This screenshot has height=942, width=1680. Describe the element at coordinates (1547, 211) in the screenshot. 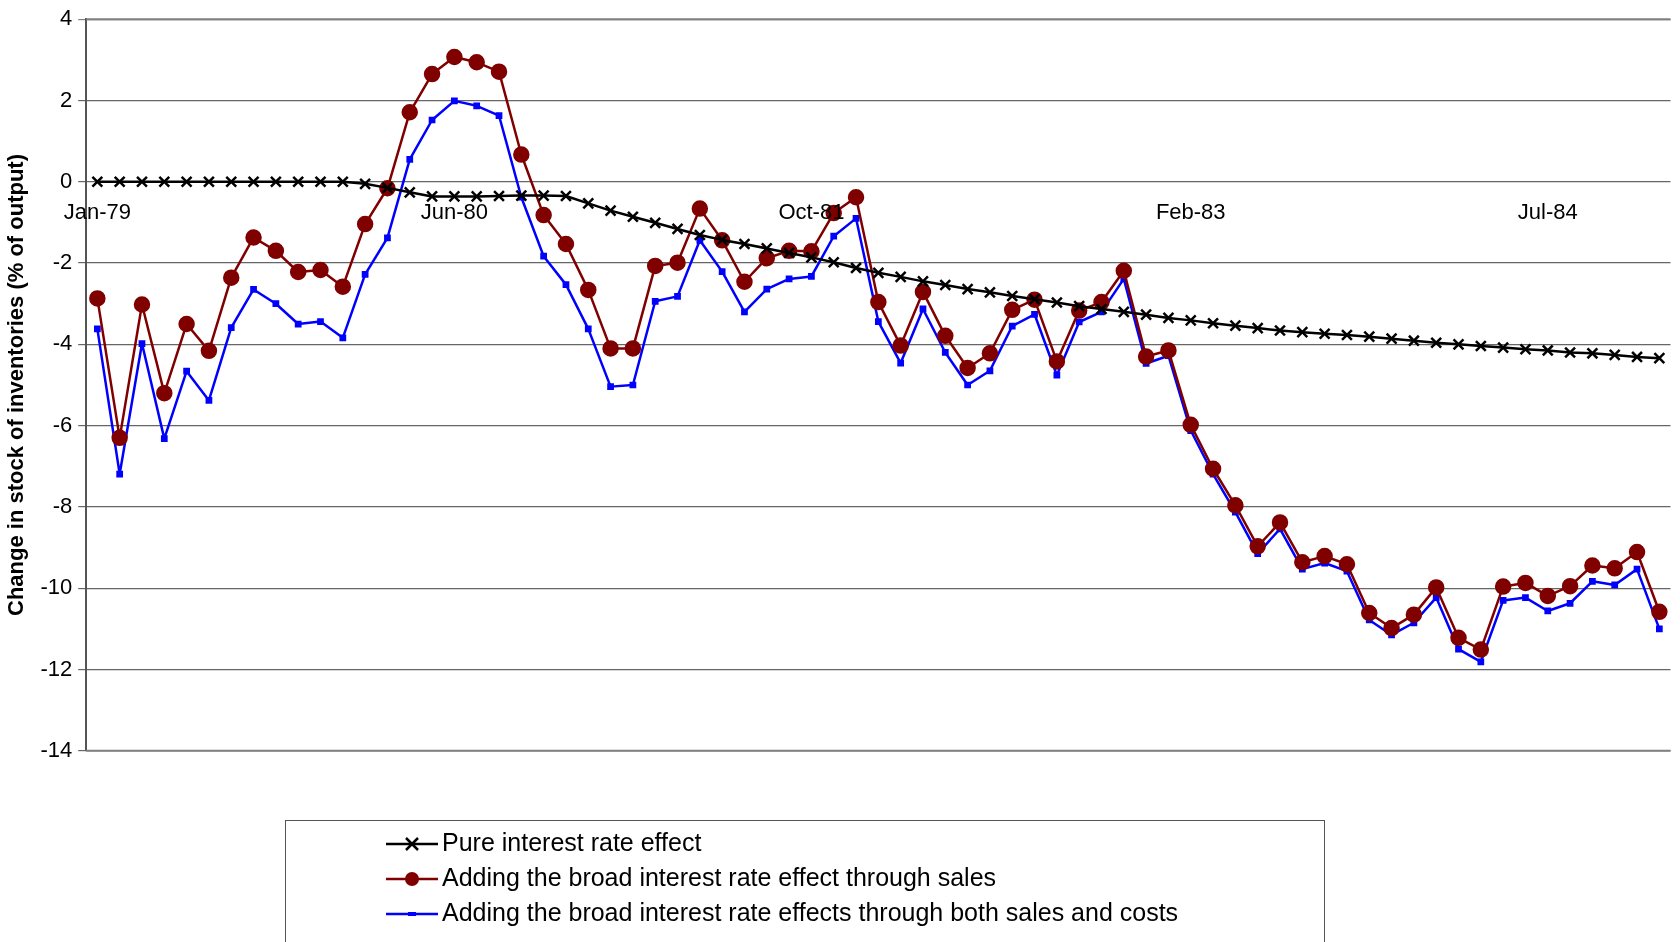

I see `x-tick-label: Jul-84` at that location.